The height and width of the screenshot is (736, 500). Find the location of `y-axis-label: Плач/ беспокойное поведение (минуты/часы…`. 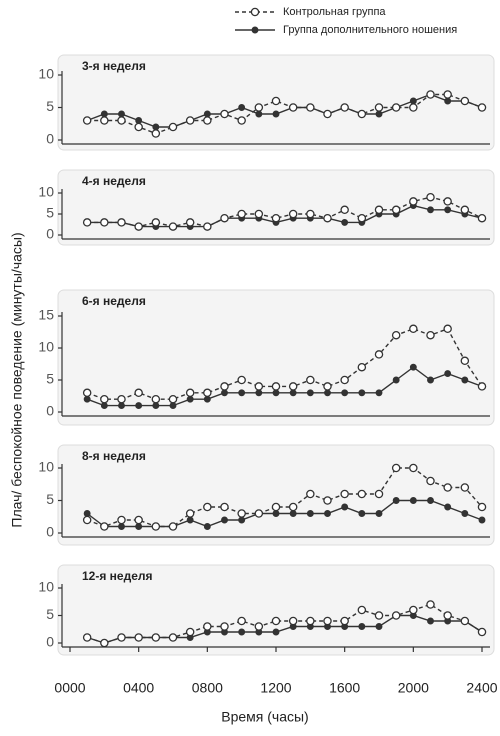

y-axis-label: Плач/ беспокойное поведение (минуты/часы… is located at coordinates (17, 379).